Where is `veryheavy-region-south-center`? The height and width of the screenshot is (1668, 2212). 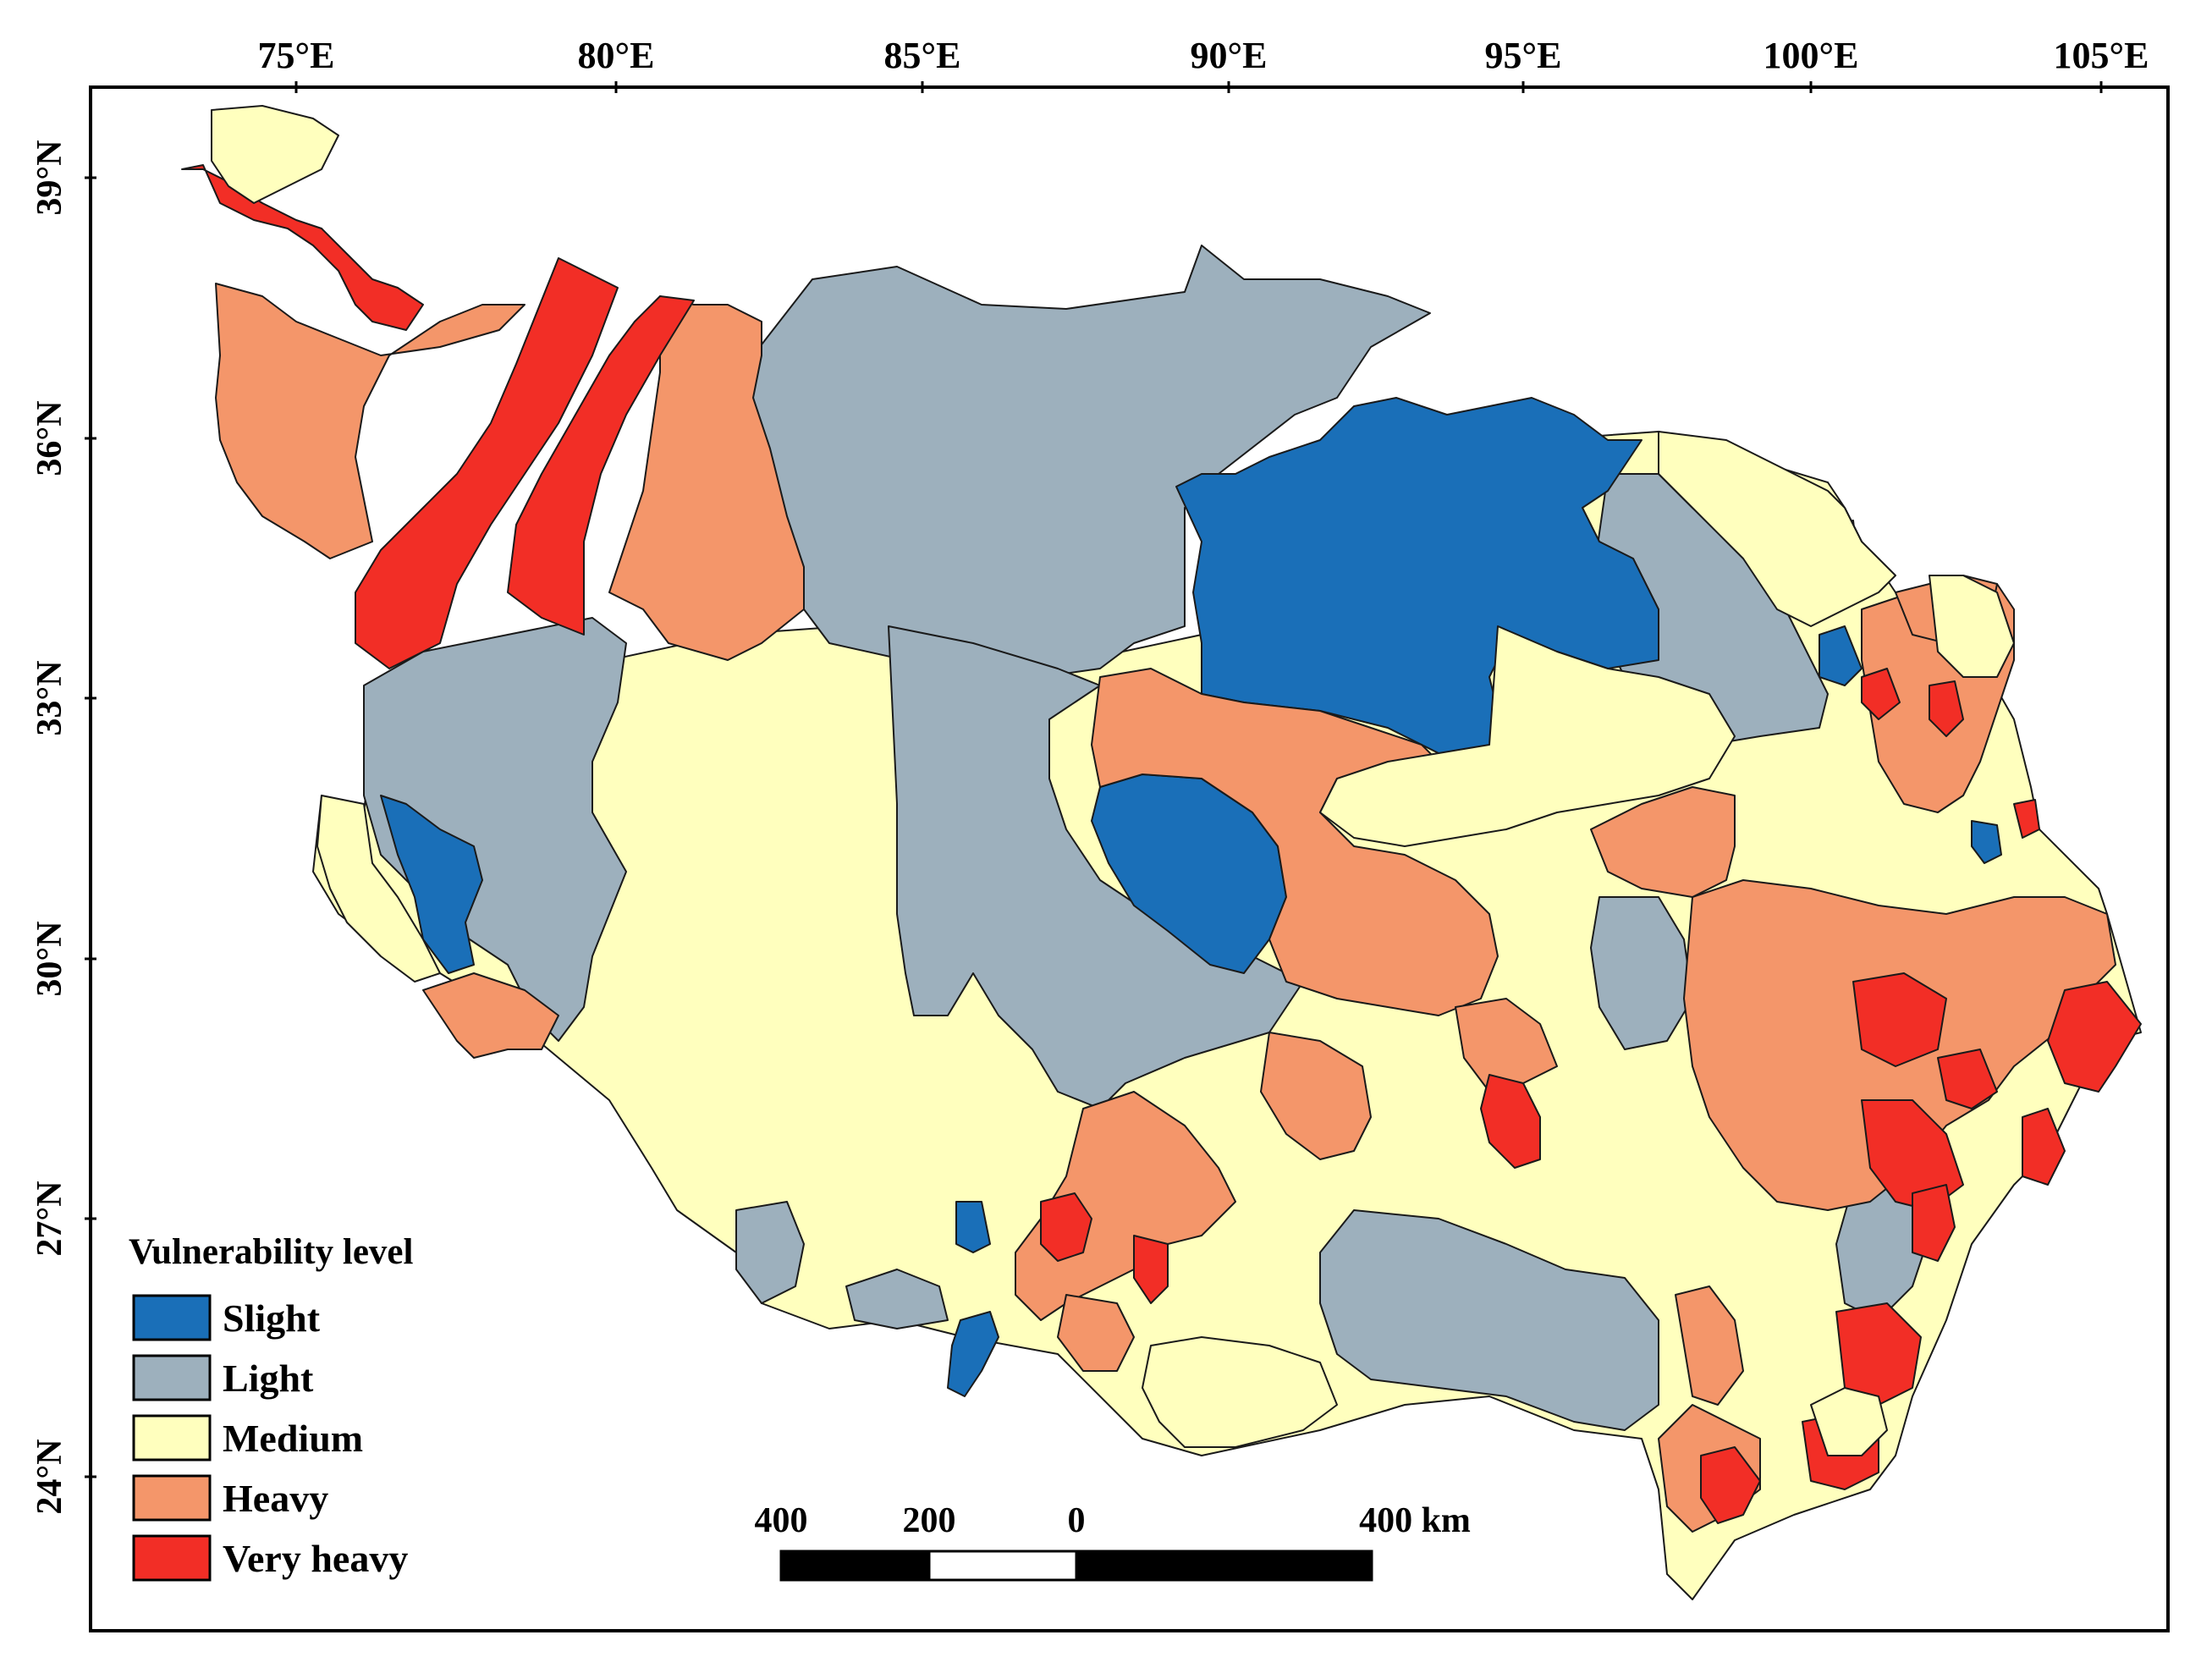 veryheavy-region-south-center is located at coordinates (1510, 1121).